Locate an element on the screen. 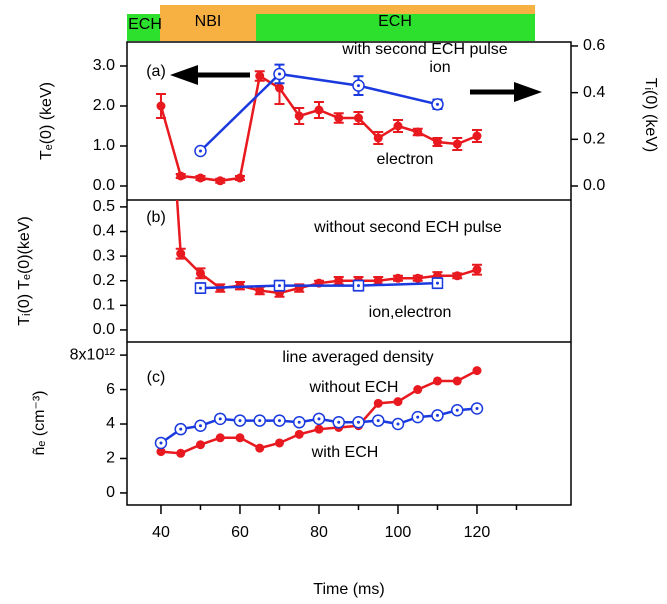  y-tick-label: 0.0 is located at coordinates (104, 329).